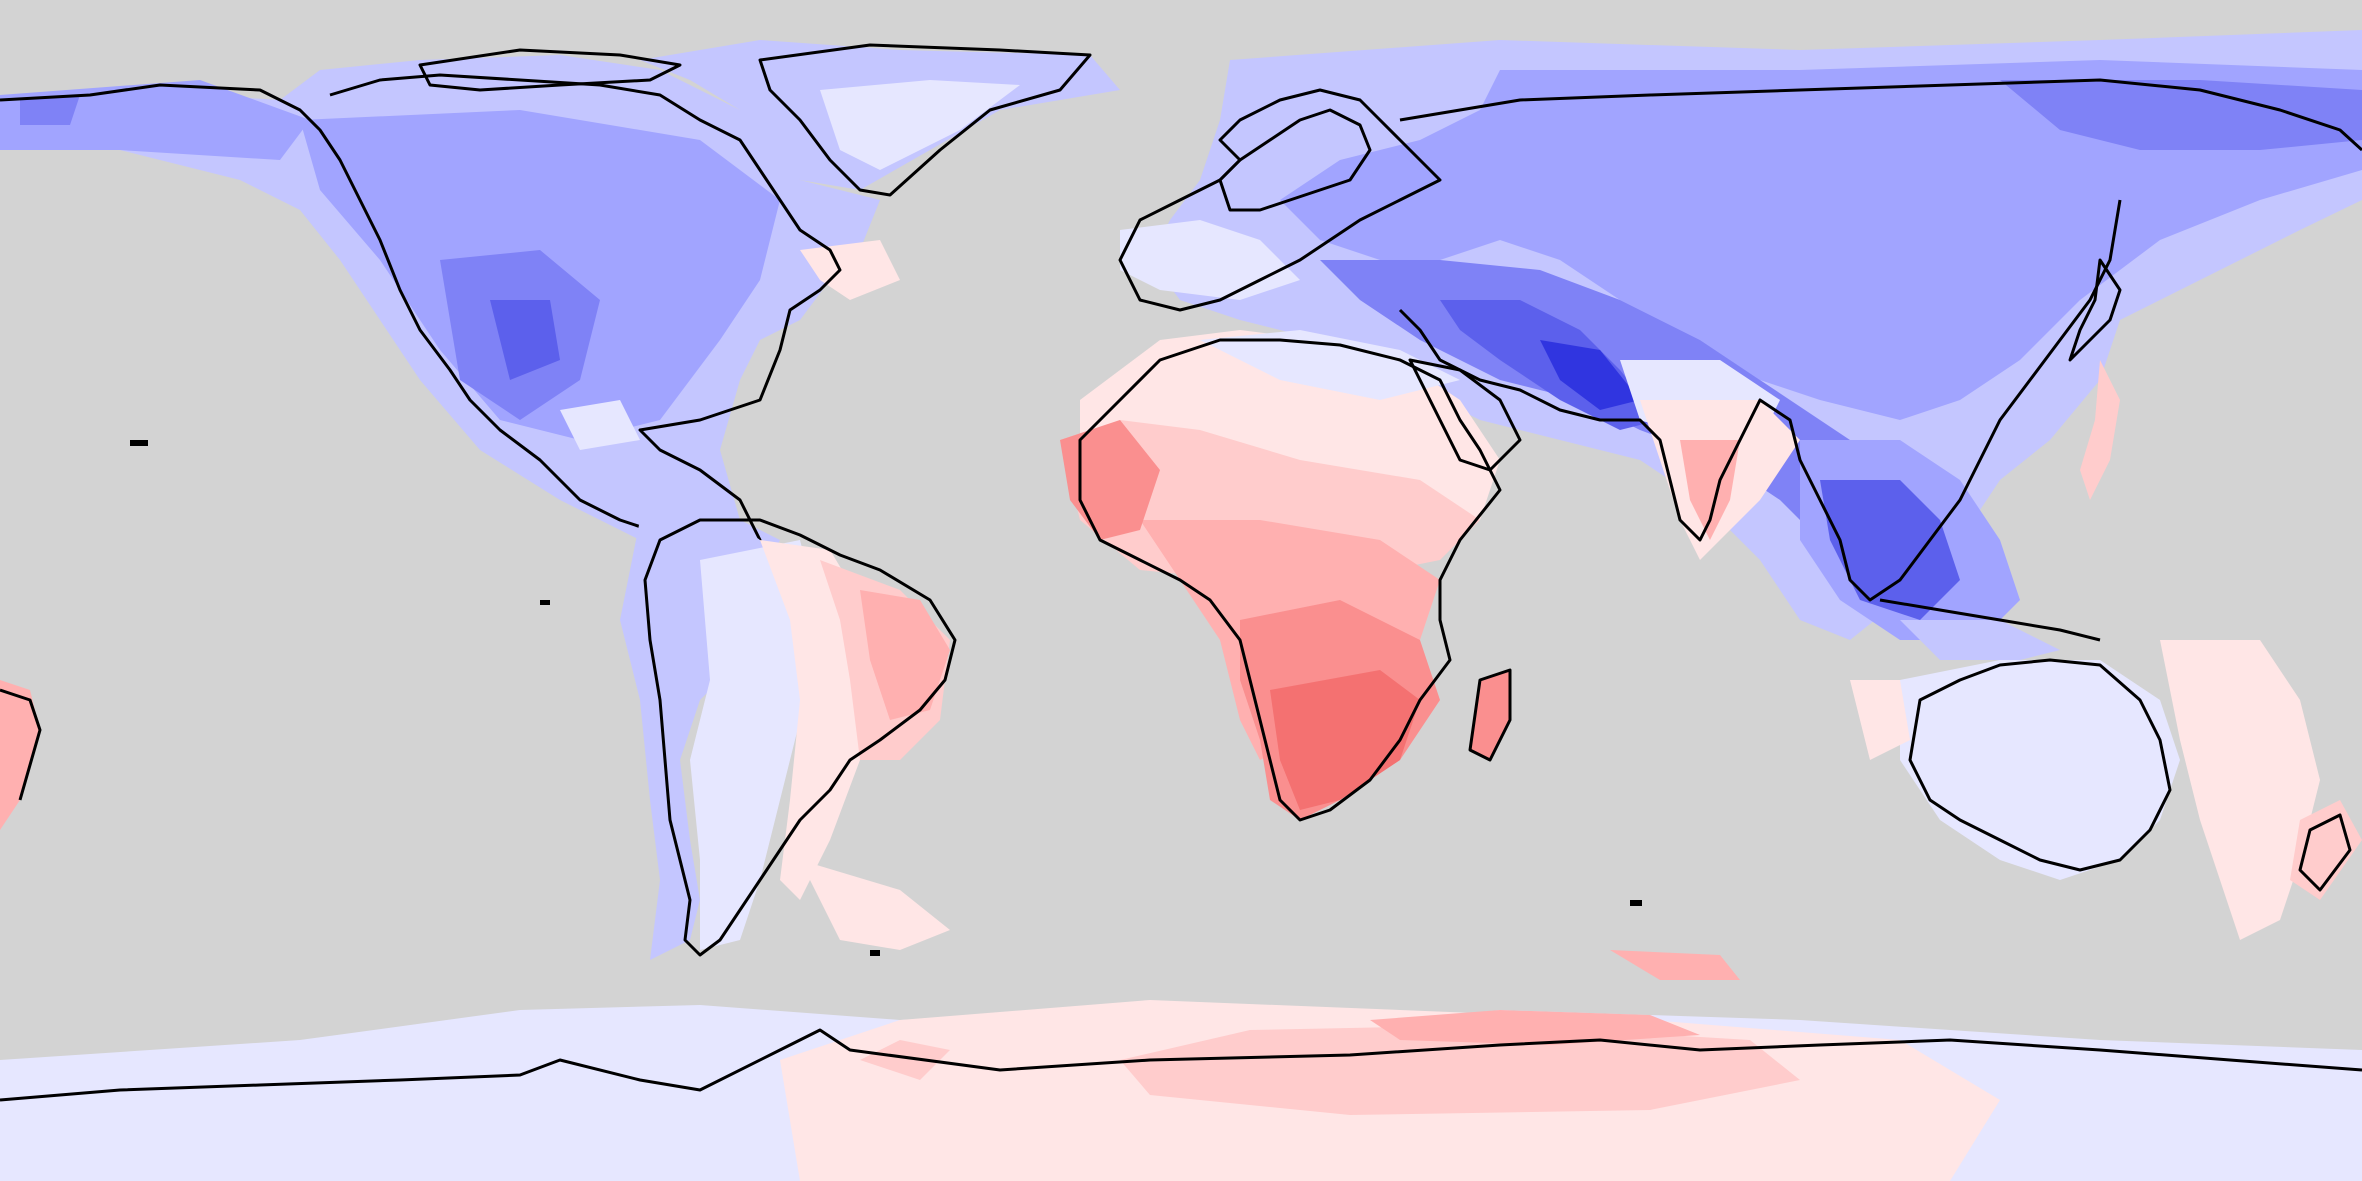  I want to click on oceania-field, so click(2106, 769).